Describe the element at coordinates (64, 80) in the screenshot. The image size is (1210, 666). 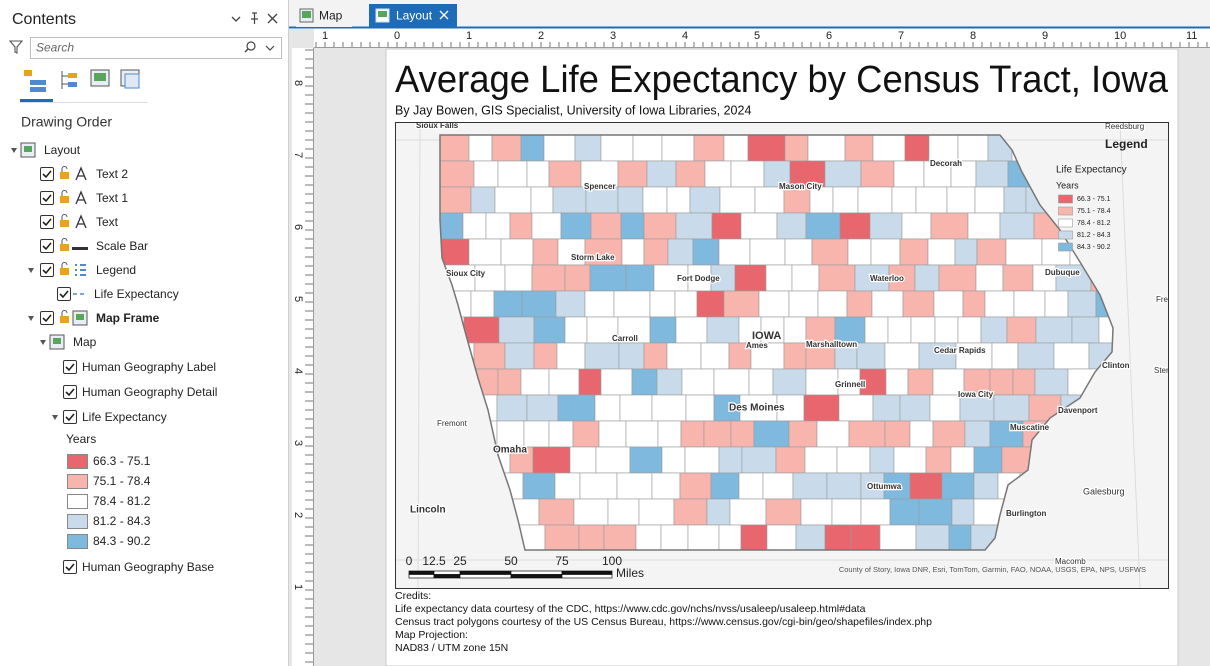
I see `selection-icon` at that location.